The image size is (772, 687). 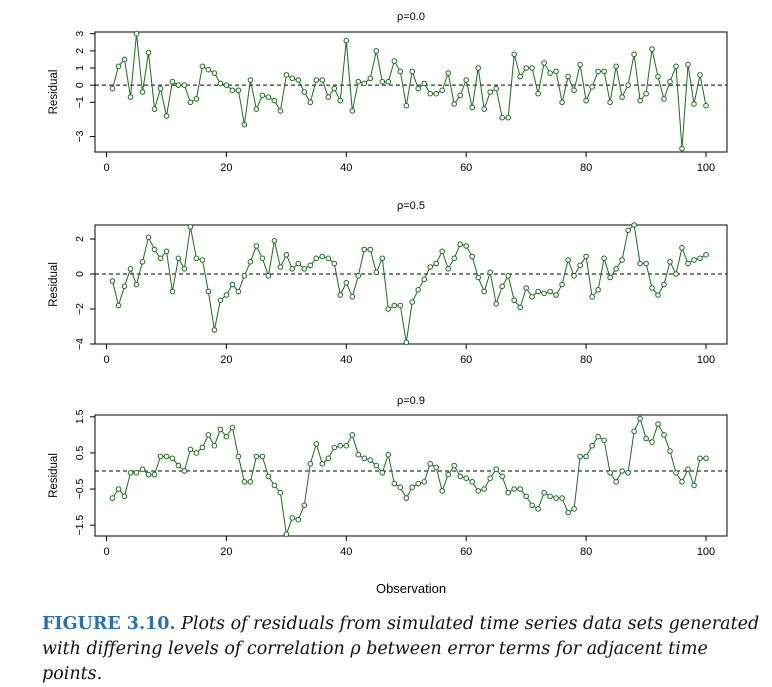 What do you see at coordinates (466, 552) in the screenshot?
I see `x-tick-label: 60` at bounding box center [466, 552].